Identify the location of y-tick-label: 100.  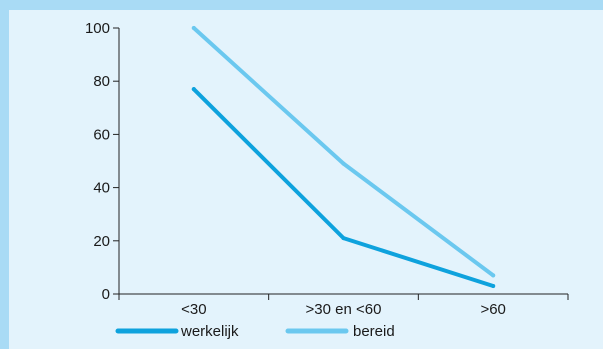
(97, 28).